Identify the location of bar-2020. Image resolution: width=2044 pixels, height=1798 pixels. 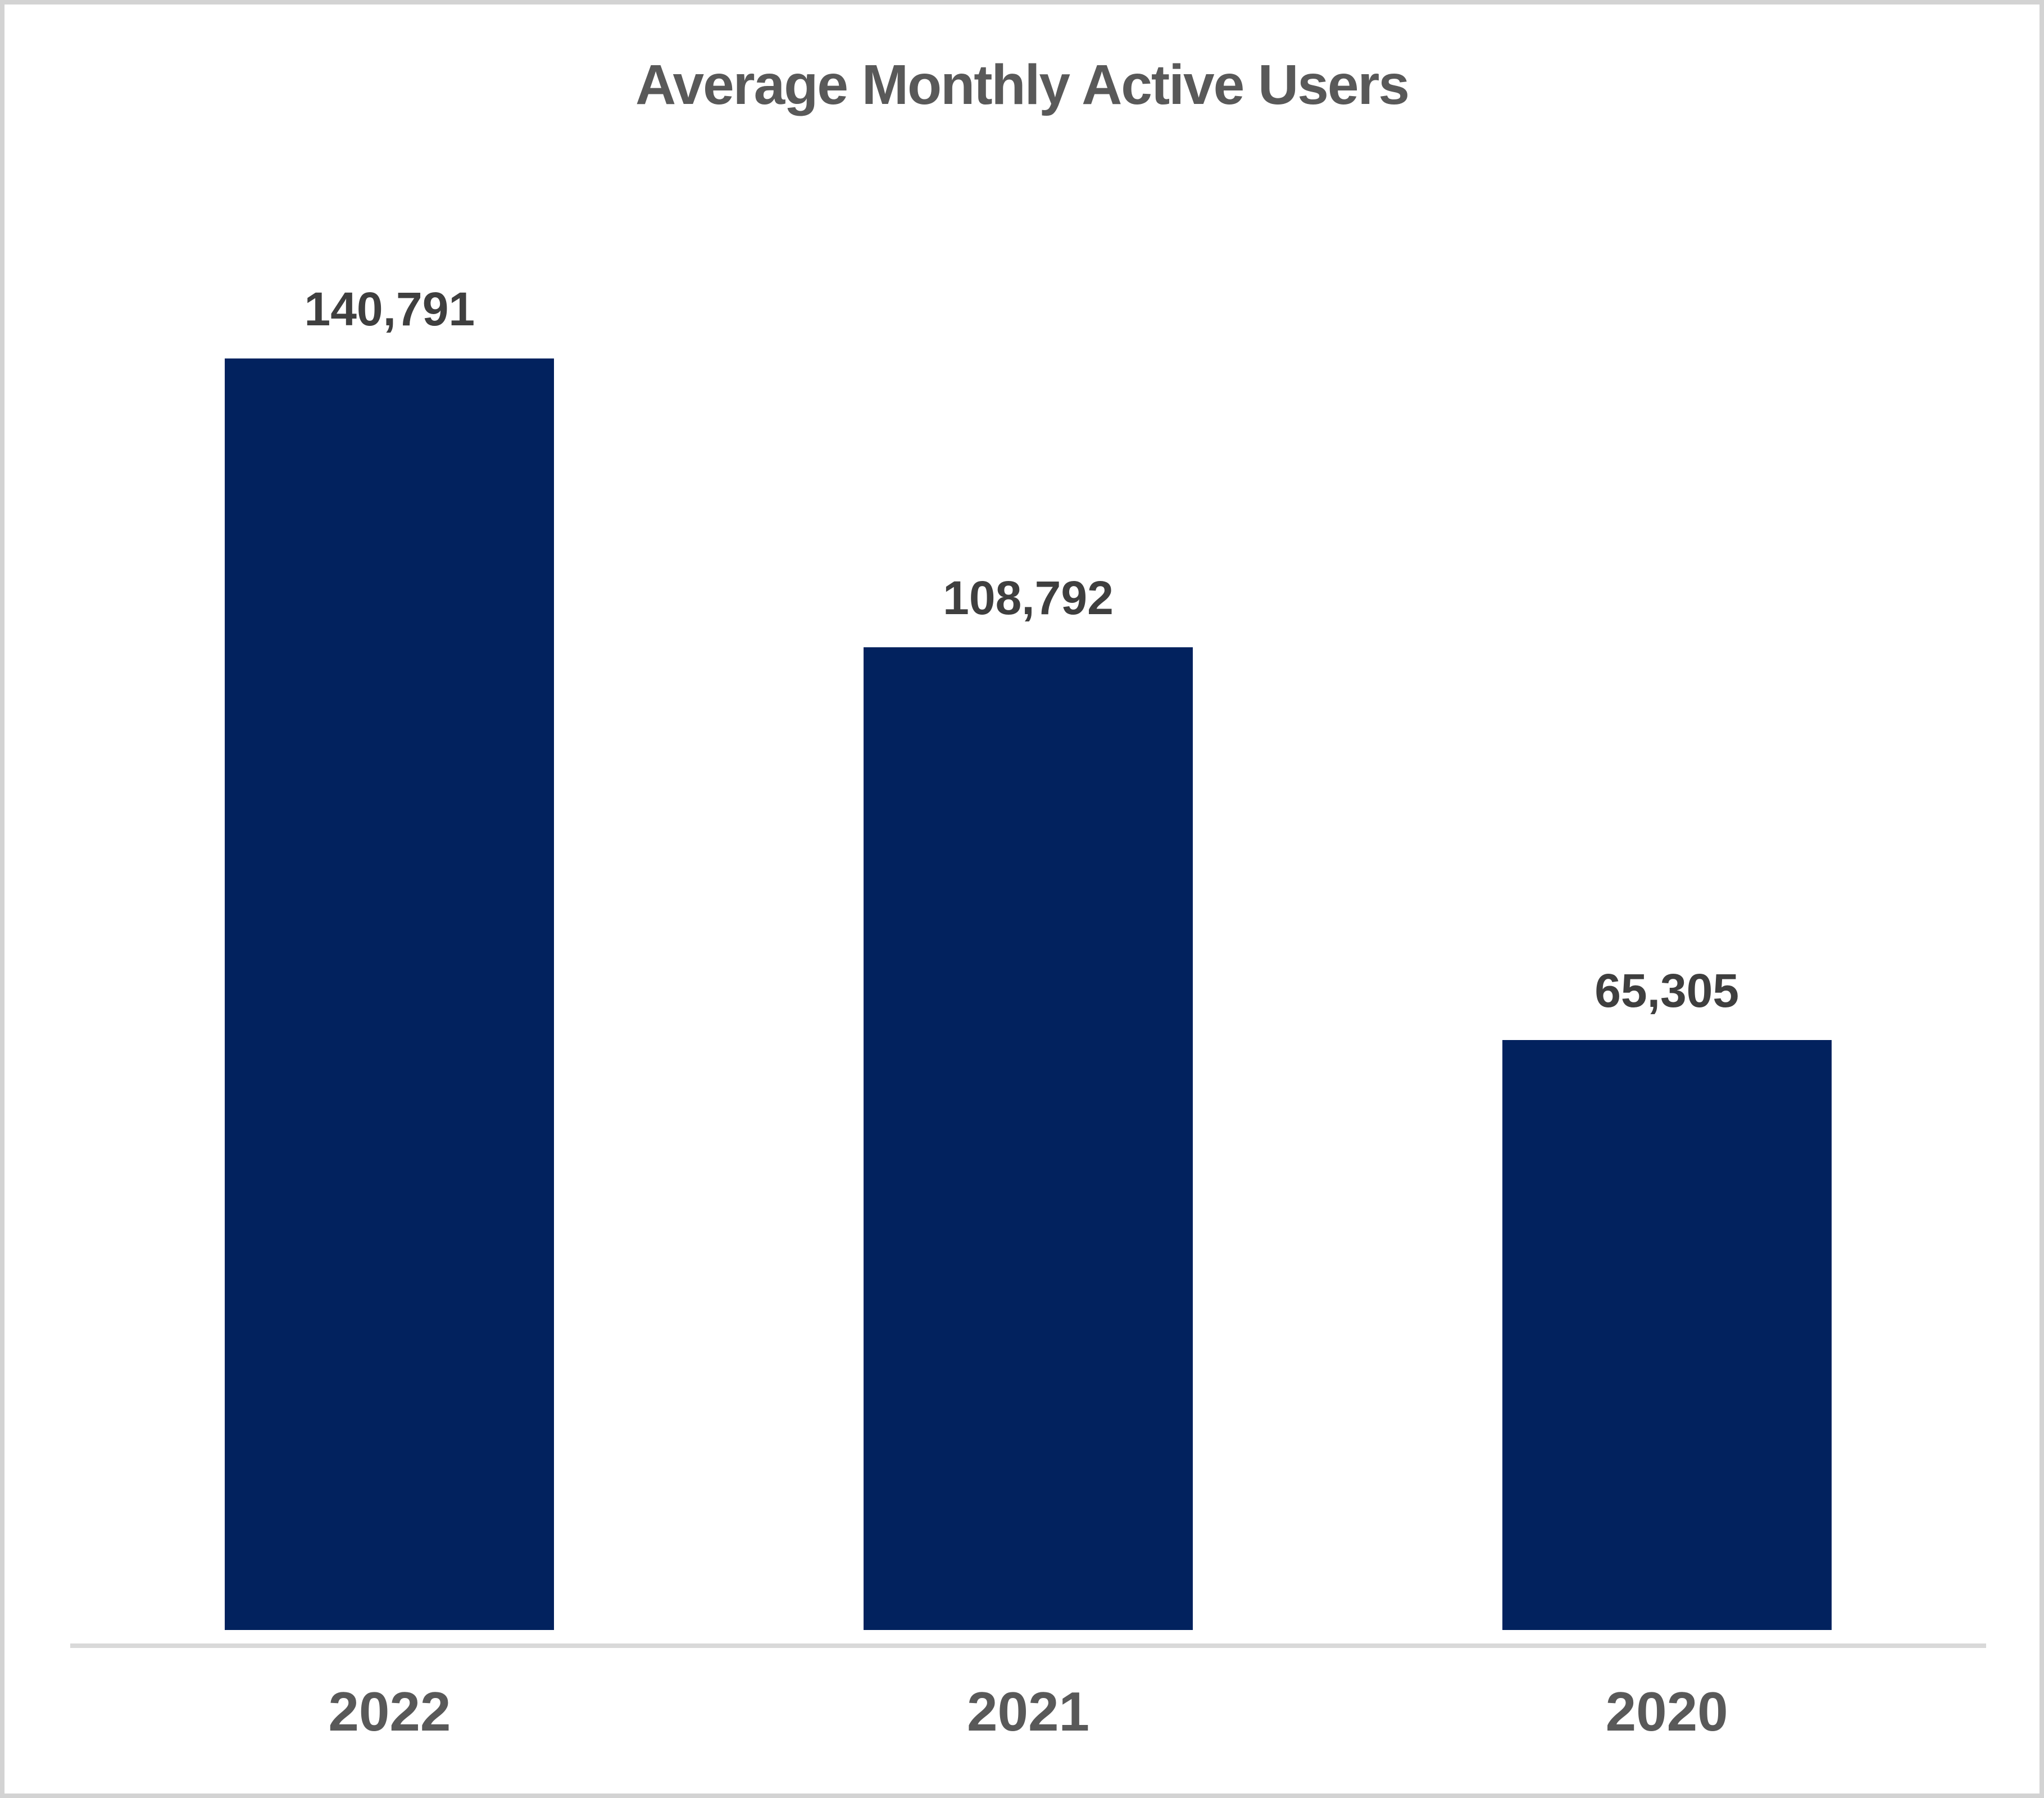
(1667, 1335).